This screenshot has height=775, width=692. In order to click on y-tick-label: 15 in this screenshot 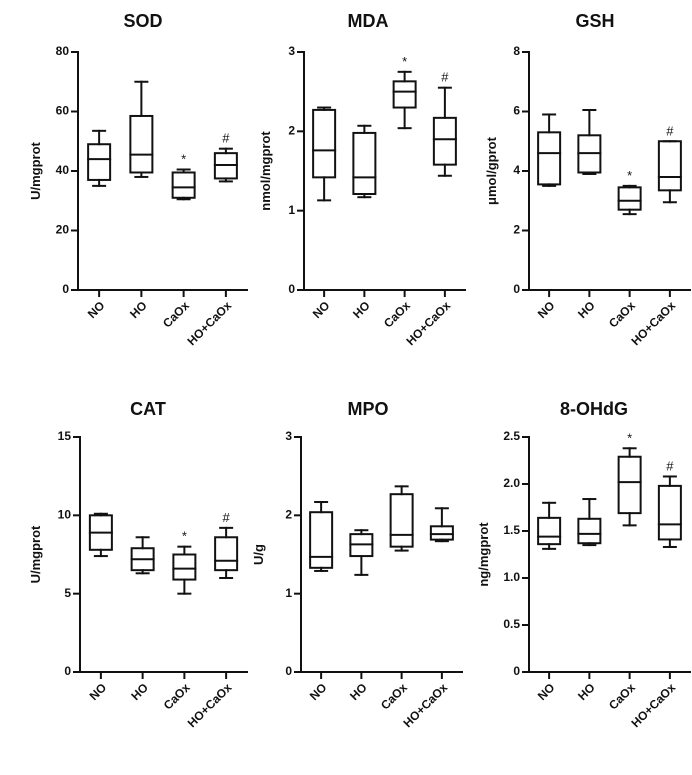, I will do `click(65, 436)`.